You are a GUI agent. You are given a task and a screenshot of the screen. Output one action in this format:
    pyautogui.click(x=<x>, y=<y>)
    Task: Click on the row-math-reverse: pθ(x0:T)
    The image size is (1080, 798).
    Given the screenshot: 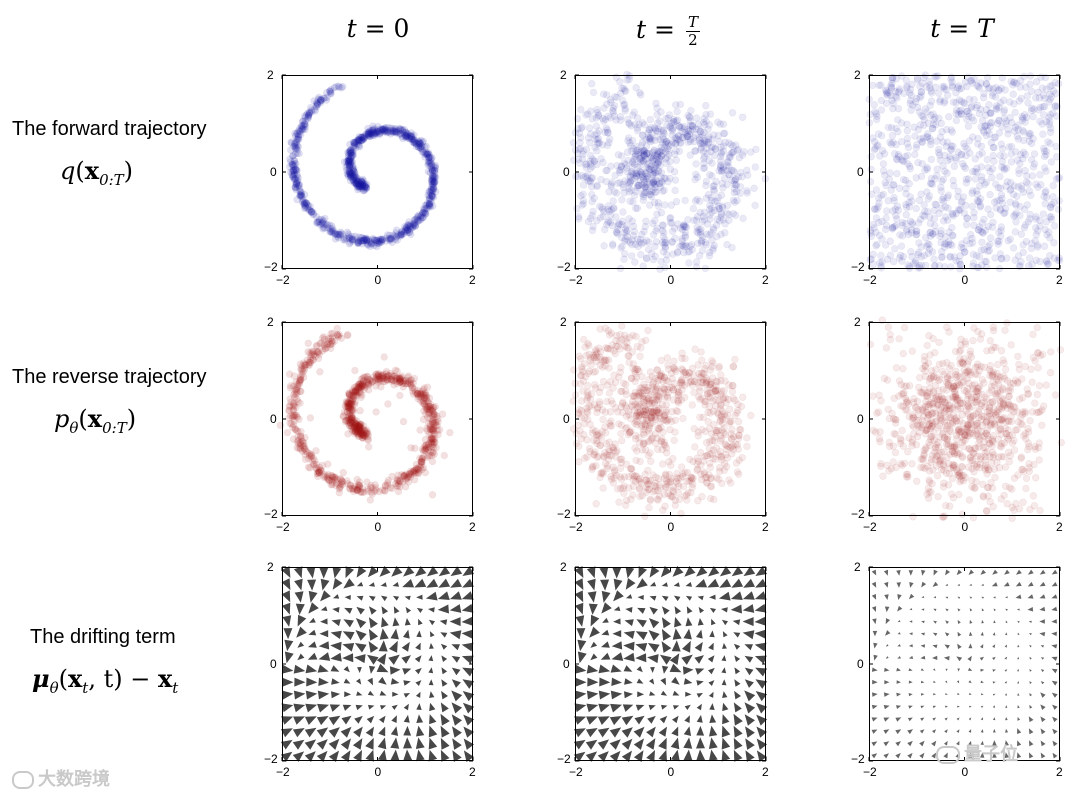 What is the action you would take?
    pyautogui.click(x=95, y=420)
    